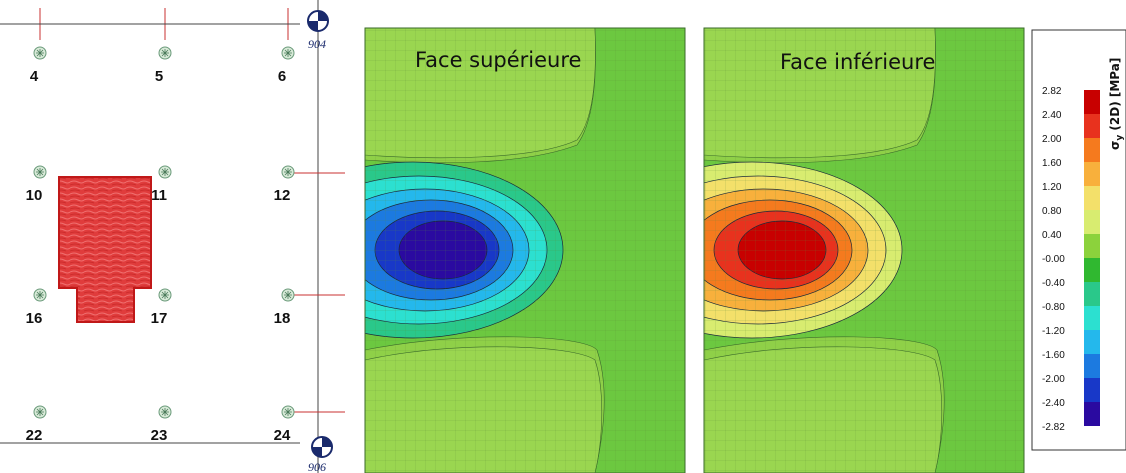 The width and height of the screenshot is (1126, 473). I want to click on legend-tick: 0.80, so click(1052, 211).